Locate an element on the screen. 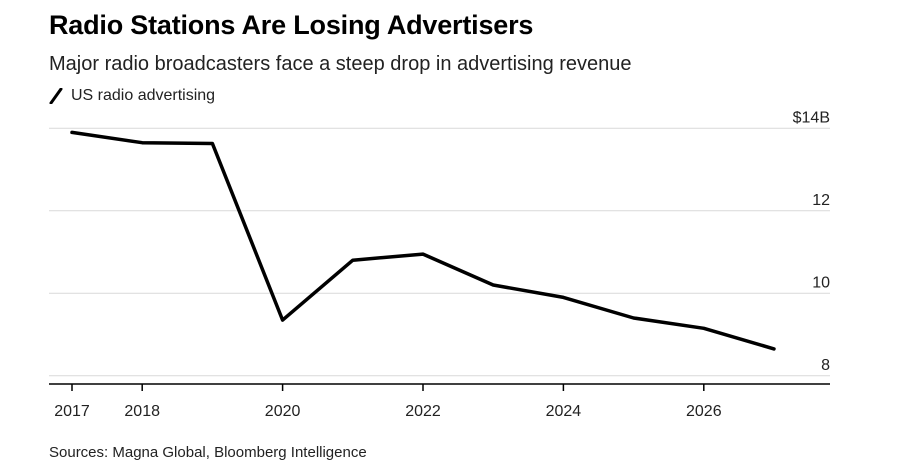  y-tick-label: 12 is located at coordinates (821, 200).